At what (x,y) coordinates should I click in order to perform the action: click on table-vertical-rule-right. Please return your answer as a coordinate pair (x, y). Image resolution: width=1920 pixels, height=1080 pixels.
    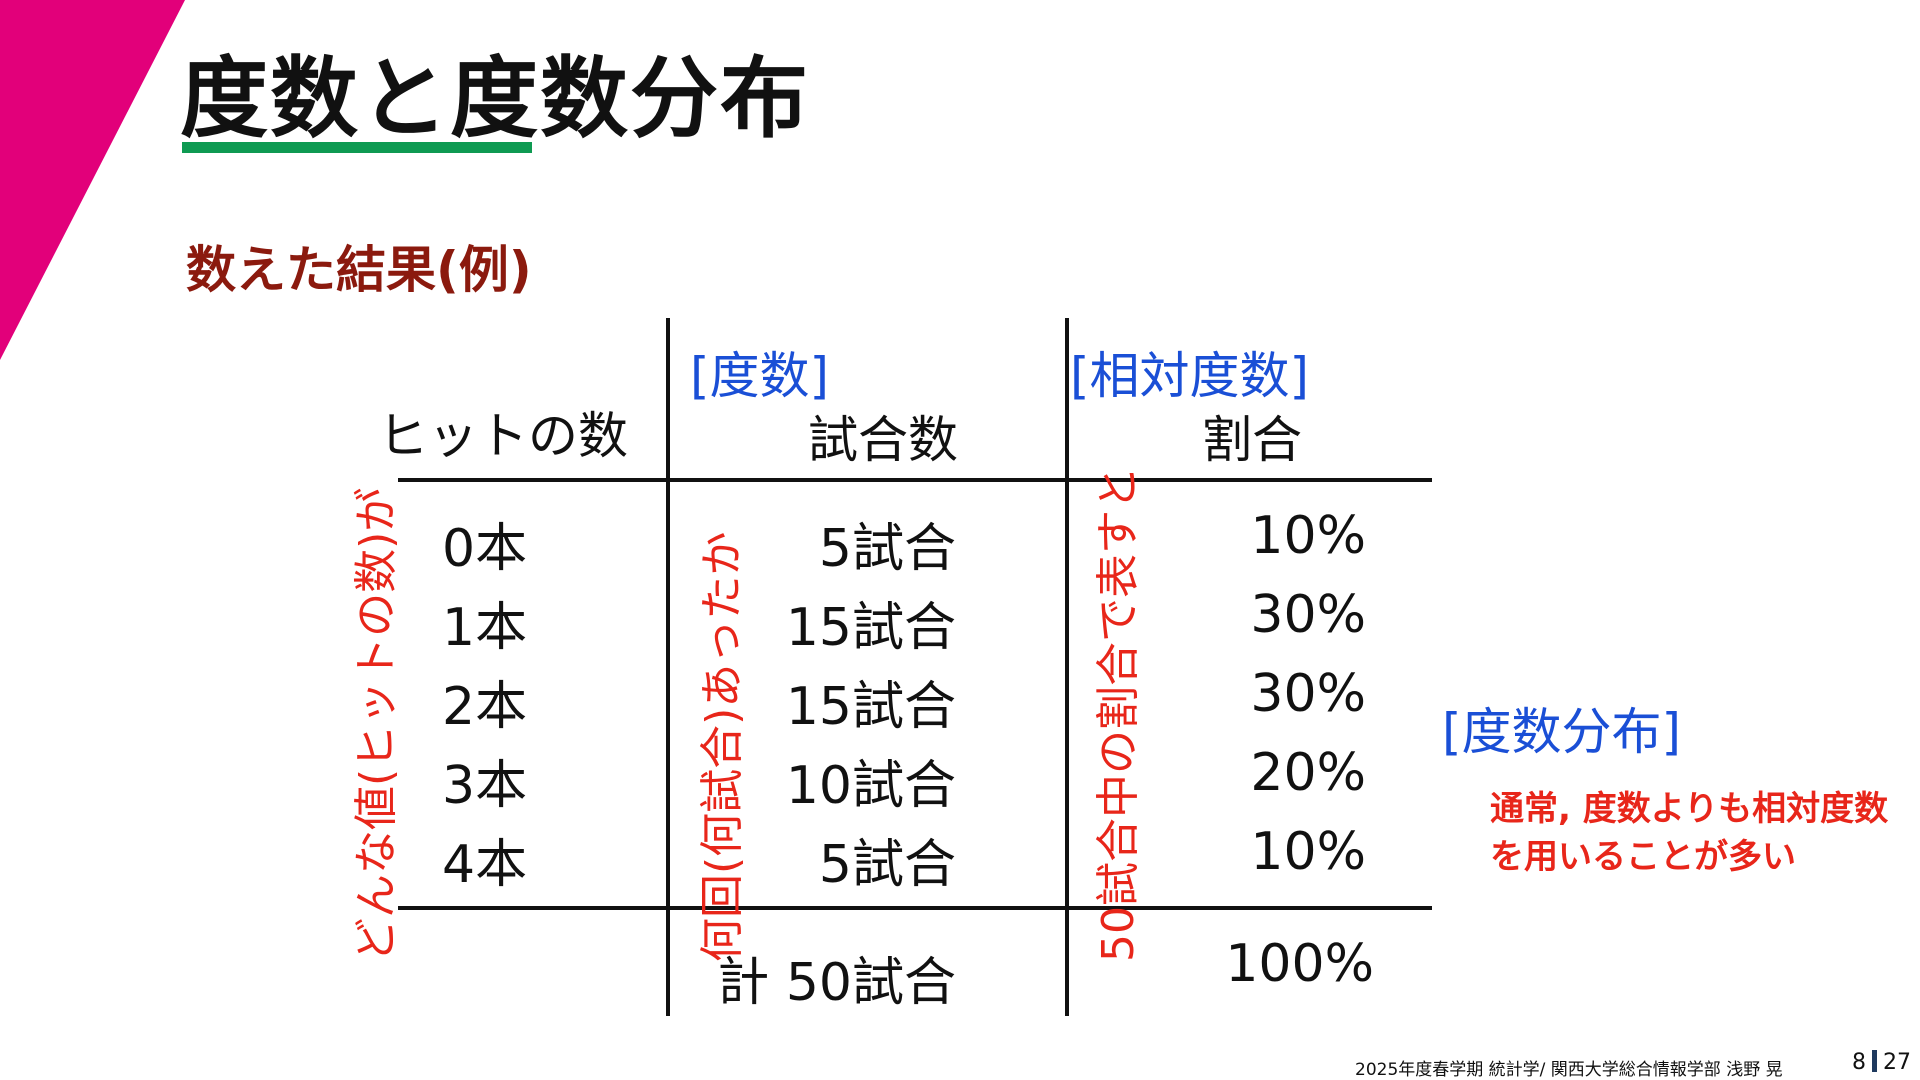
    Looking at the image, I should click on (1067, 667).